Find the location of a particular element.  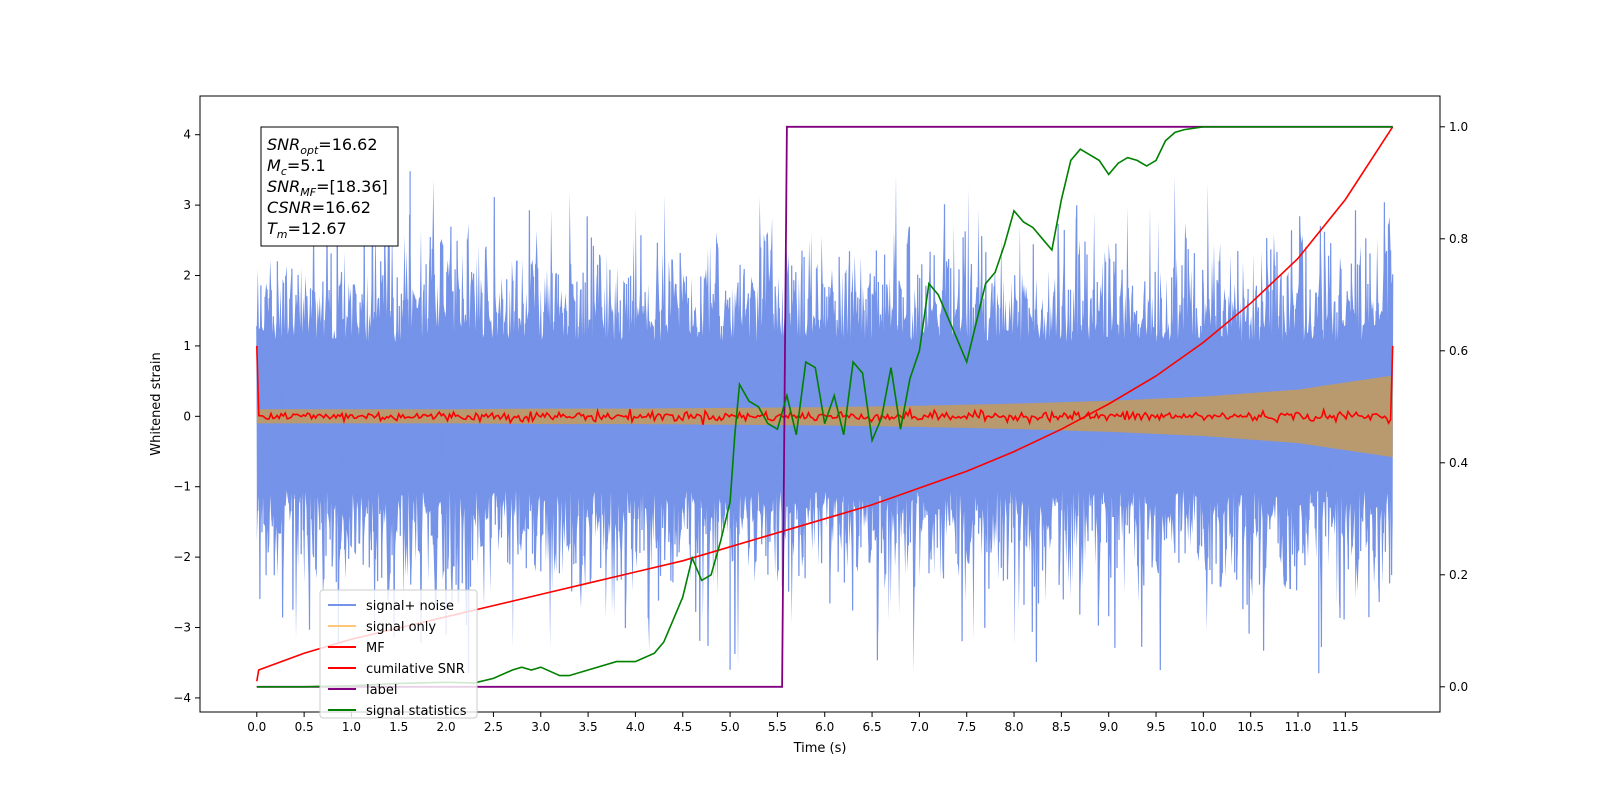

x-tick-label: 0.5 is located at coordinates (304, 727).